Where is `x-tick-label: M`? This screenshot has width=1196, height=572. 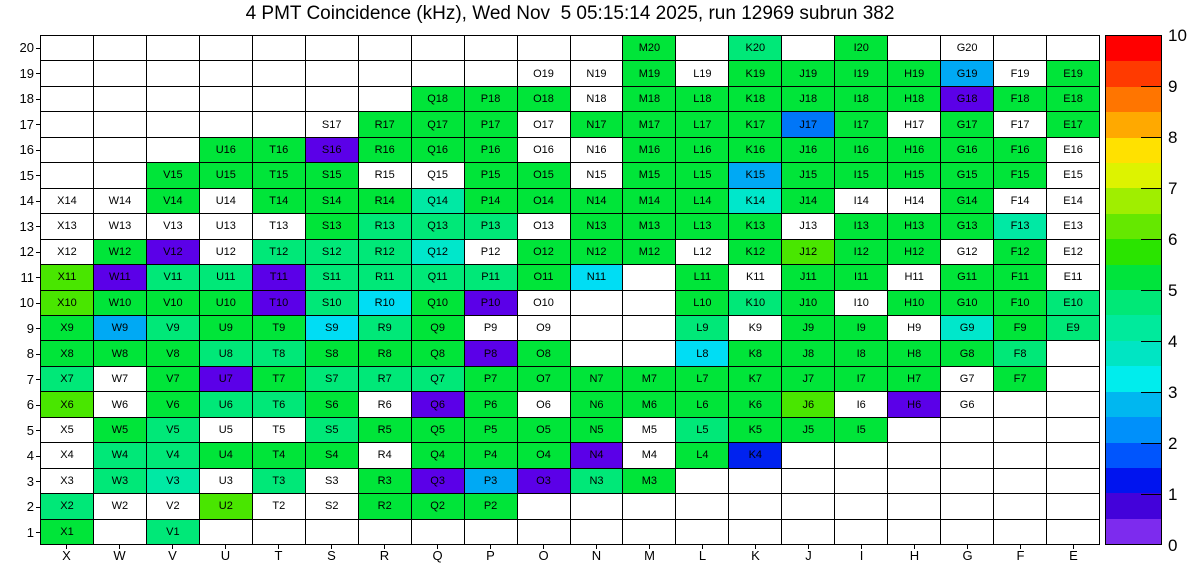
x-tick-label: M is located at coordinates (649, 555).